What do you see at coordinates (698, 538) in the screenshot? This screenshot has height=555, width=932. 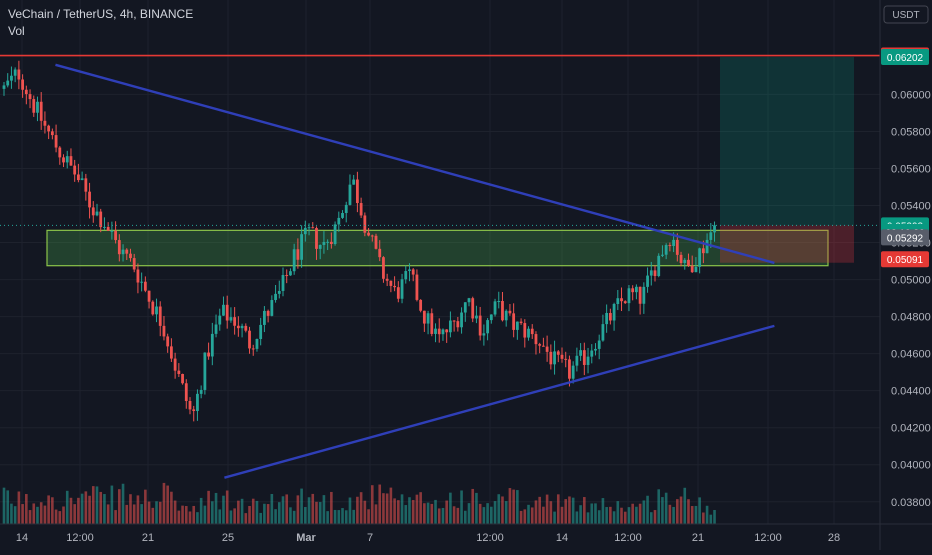 I see `x-tick-label: 21` at bounding box center [698, 538].